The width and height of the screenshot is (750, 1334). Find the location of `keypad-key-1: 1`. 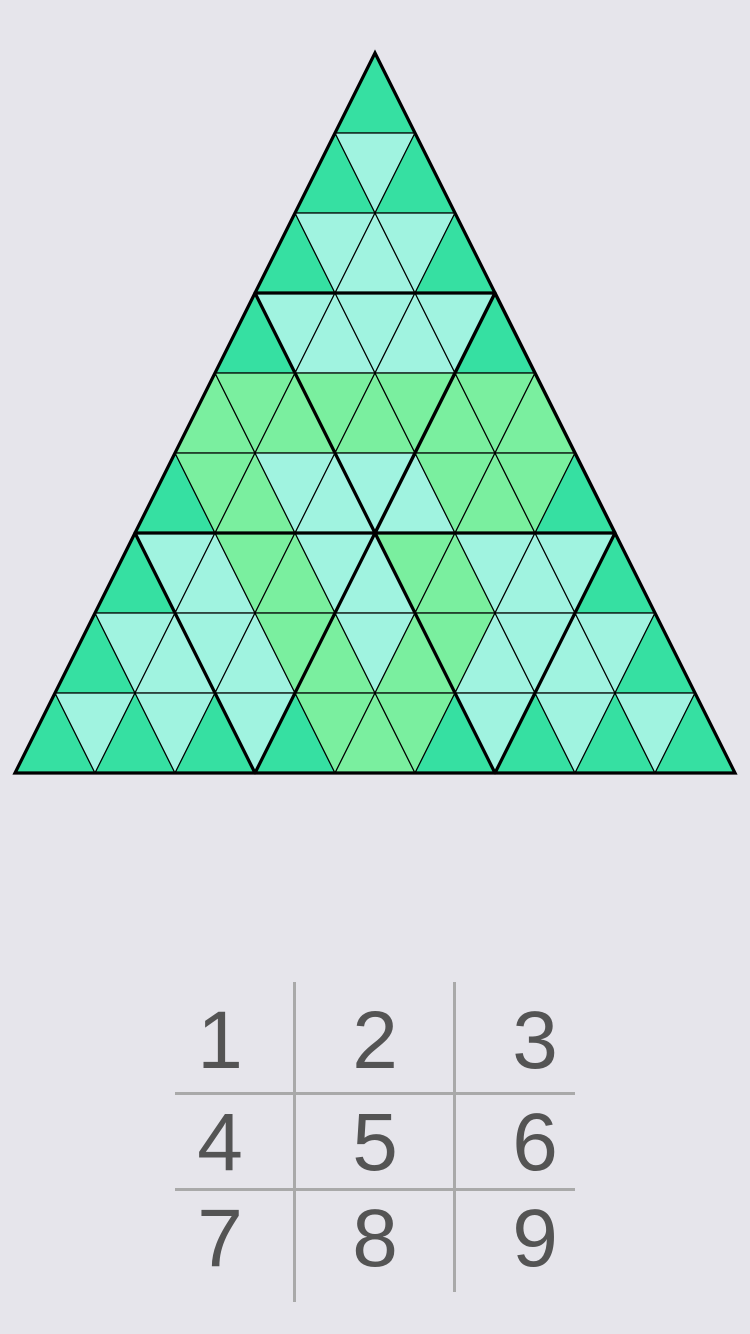

keypad-key-1: 1 is located at coordinates (220, 1040).